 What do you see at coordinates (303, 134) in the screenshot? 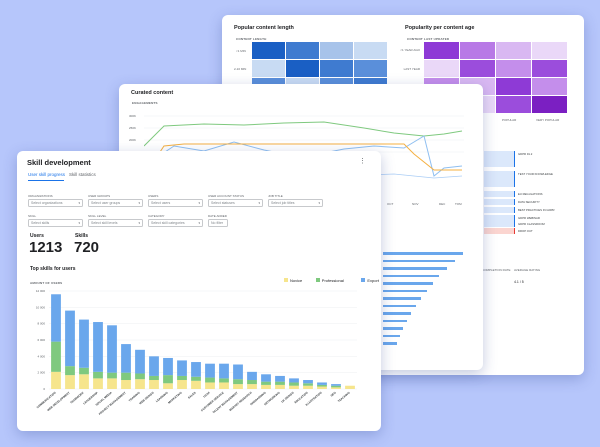
I see `series-line-green` at bounding box center [303, 134].